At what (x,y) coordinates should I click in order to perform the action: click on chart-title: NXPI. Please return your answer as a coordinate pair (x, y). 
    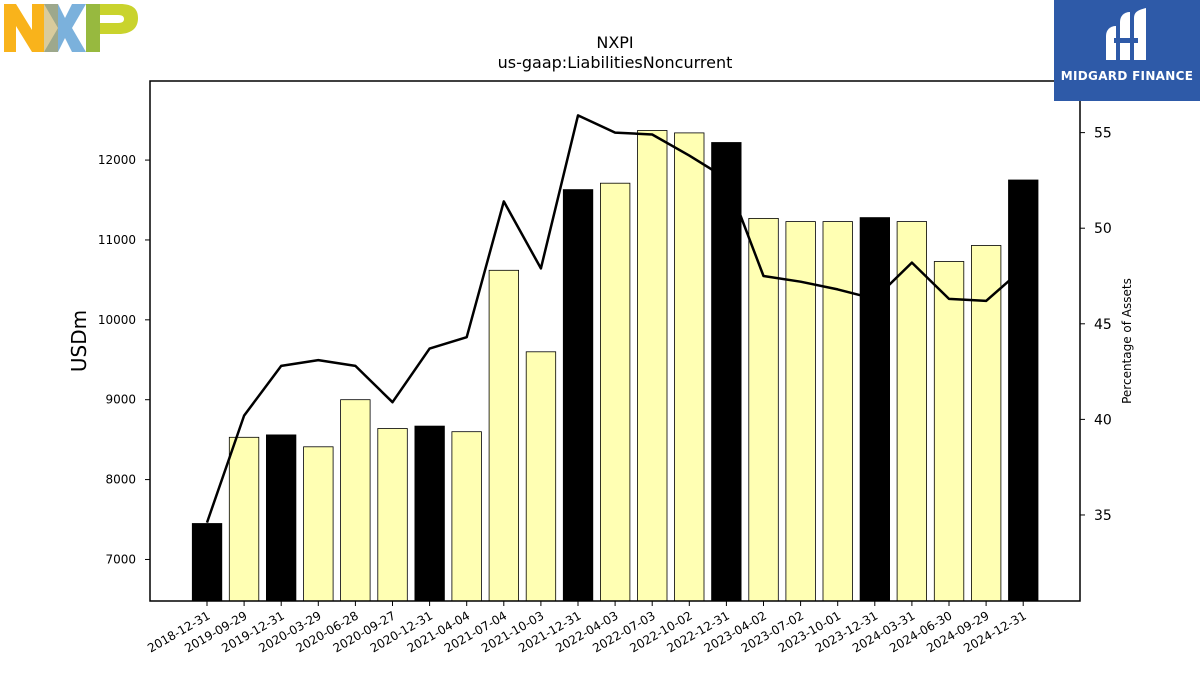
    Looking at the image, I should click on (614, 42).